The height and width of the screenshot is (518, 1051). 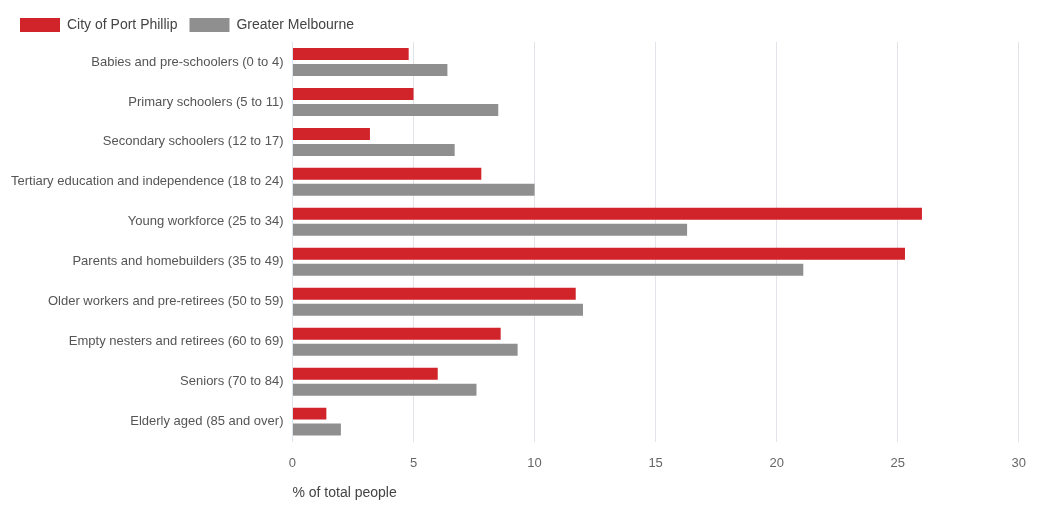 What do you see at coordinates (205, 221) in the screenshot?
I see `y-tick-label: Young workforce (25 to 34)` at bounding box center [205, 221].